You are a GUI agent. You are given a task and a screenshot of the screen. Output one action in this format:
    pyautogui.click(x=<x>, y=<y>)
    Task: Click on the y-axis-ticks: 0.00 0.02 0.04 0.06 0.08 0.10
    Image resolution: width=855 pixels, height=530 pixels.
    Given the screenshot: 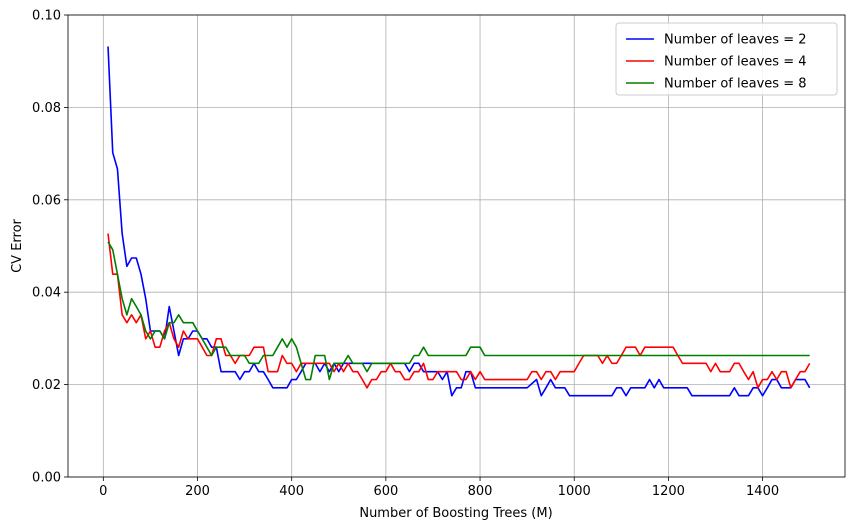 What is the action you would take?
    pyautogui.click(x=50, y=247)
    